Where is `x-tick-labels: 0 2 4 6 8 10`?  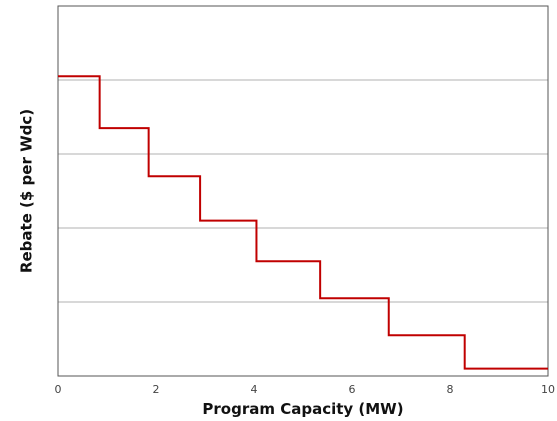
x-tick-labels: 0 2 4 6 8 10 is located at coordinates (305, 389).